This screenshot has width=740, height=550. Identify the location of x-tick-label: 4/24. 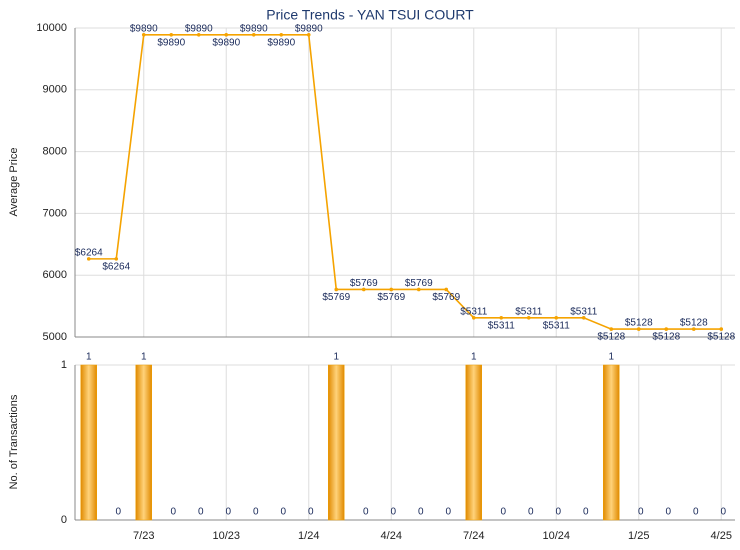
(391, 536).